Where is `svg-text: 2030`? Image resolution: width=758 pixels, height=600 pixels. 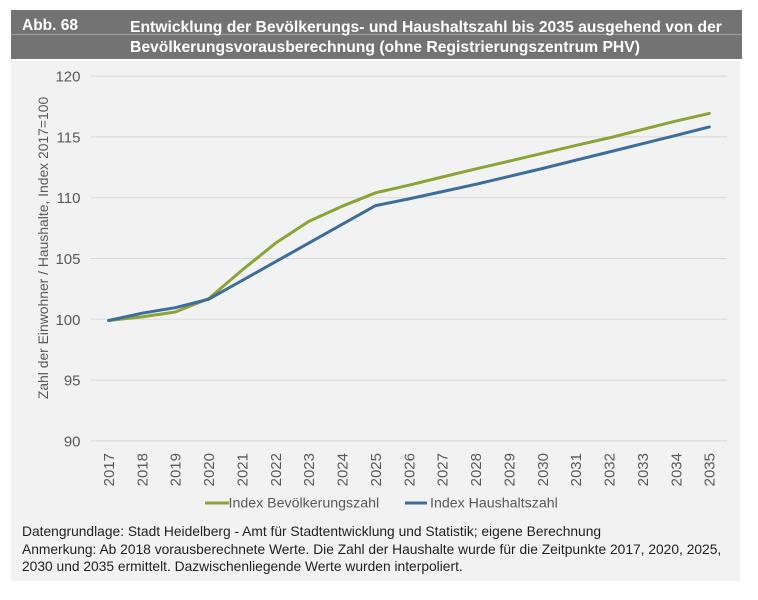 svg-text: 2030 is located at coordinates (543, 469).